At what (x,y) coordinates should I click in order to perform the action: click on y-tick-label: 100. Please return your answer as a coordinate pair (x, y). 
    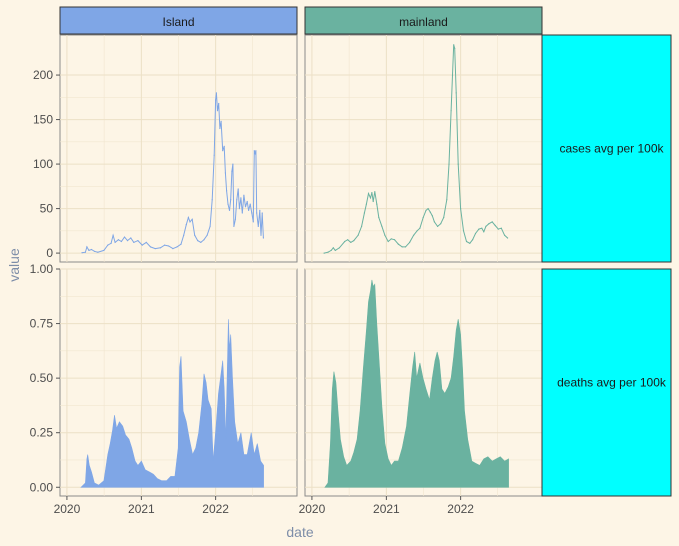
    Looking at the image, I should click on (43, 164).